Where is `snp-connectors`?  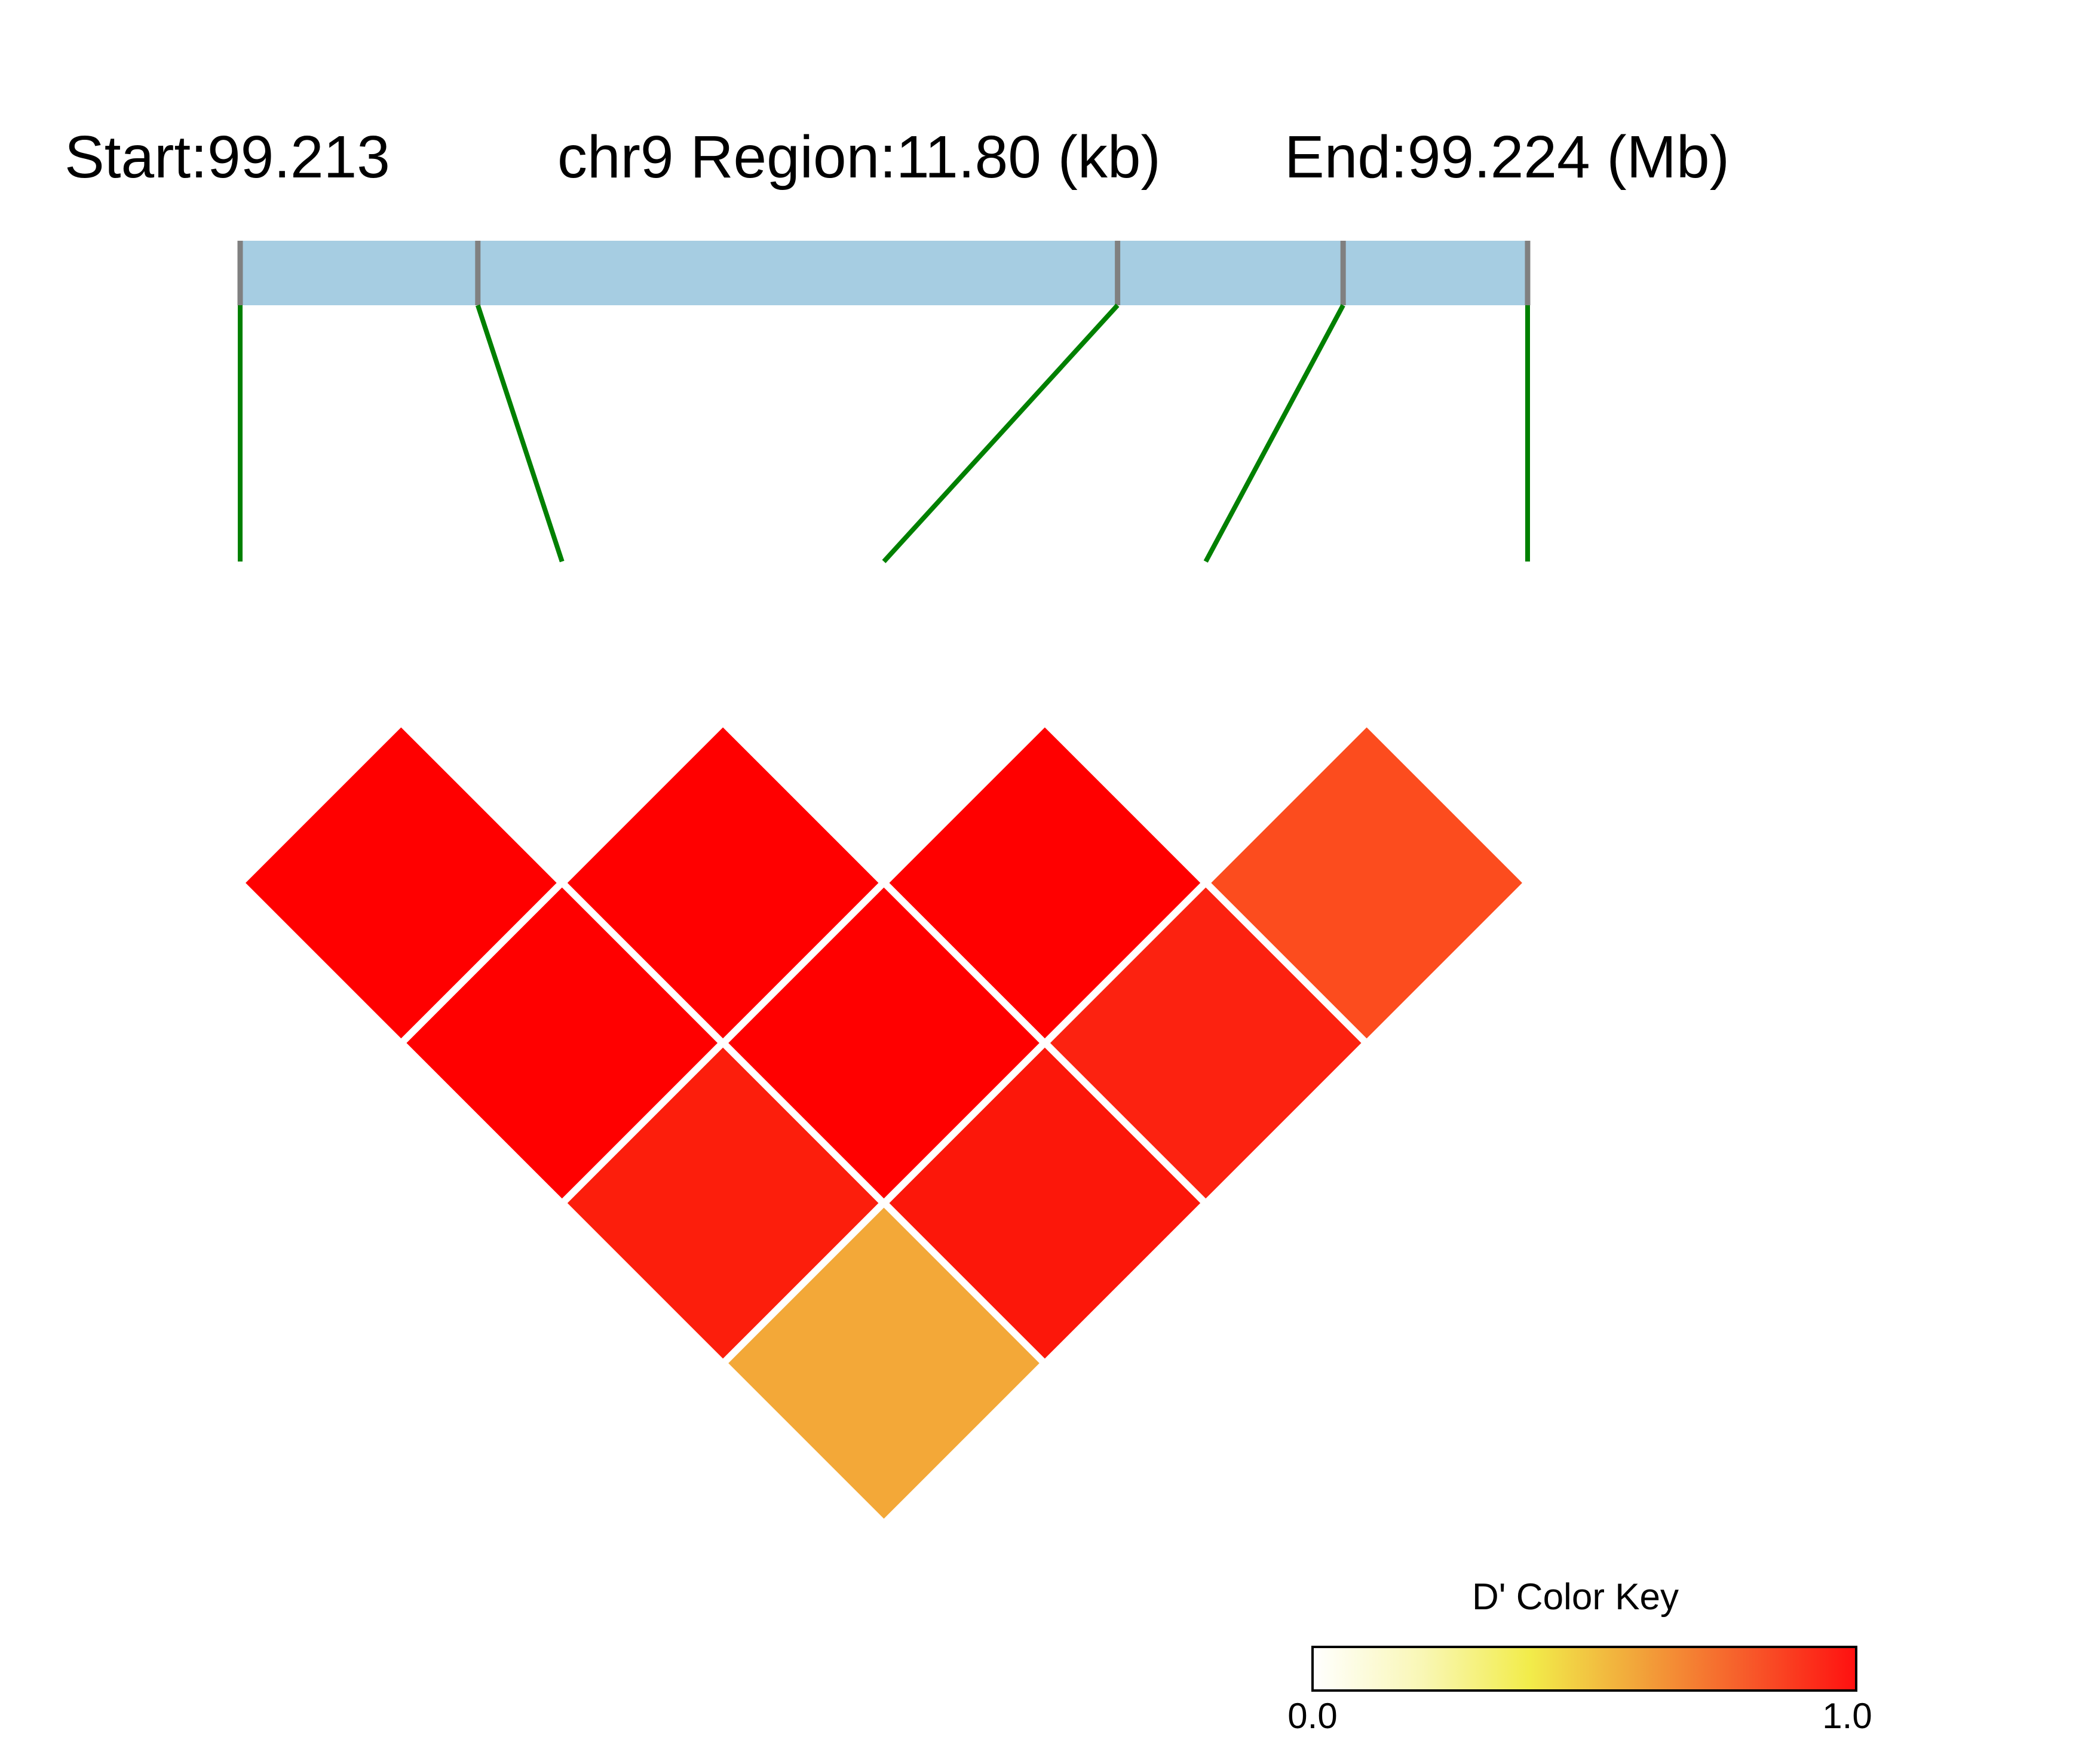 snp-connectors is located at coordinates (884, 433).